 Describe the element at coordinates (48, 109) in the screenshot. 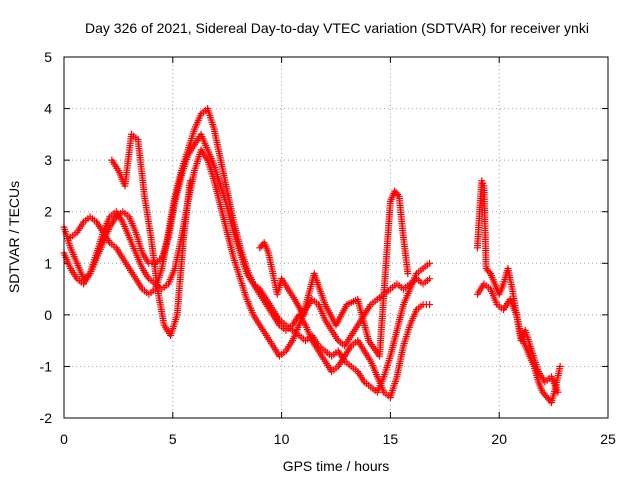

I see `y-tick-label: 4` at that location.